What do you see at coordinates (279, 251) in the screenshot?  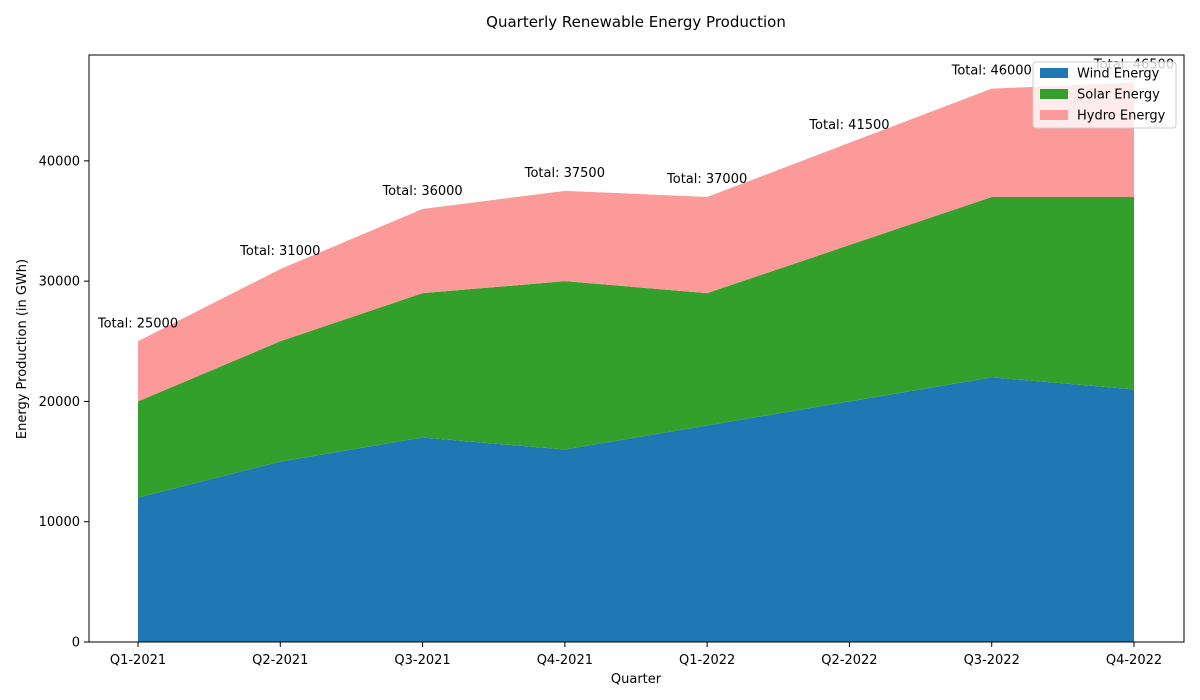 I see `annotation-total: Total: 31000` at bounding box center [279, 251].